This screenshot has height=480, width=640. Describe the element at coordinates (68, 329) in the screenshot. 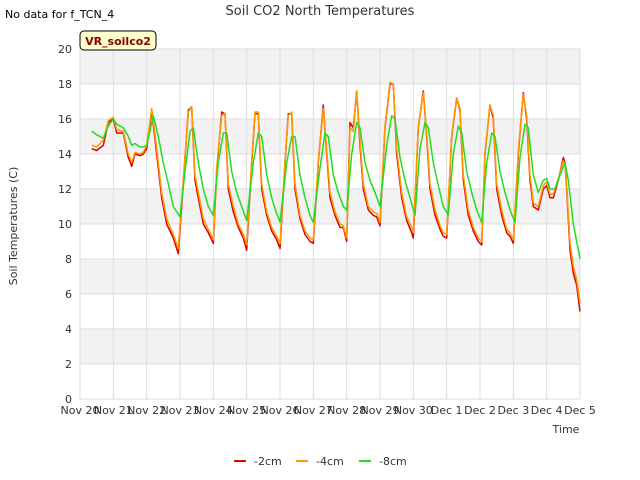

I see `y-tick-label: 4` at that location.